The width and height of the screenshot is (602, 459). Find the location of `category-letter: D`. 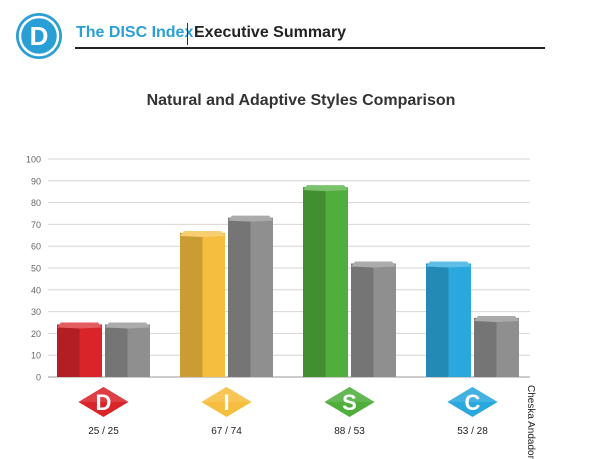

category-letter: D is located at coordinates (104, 402).